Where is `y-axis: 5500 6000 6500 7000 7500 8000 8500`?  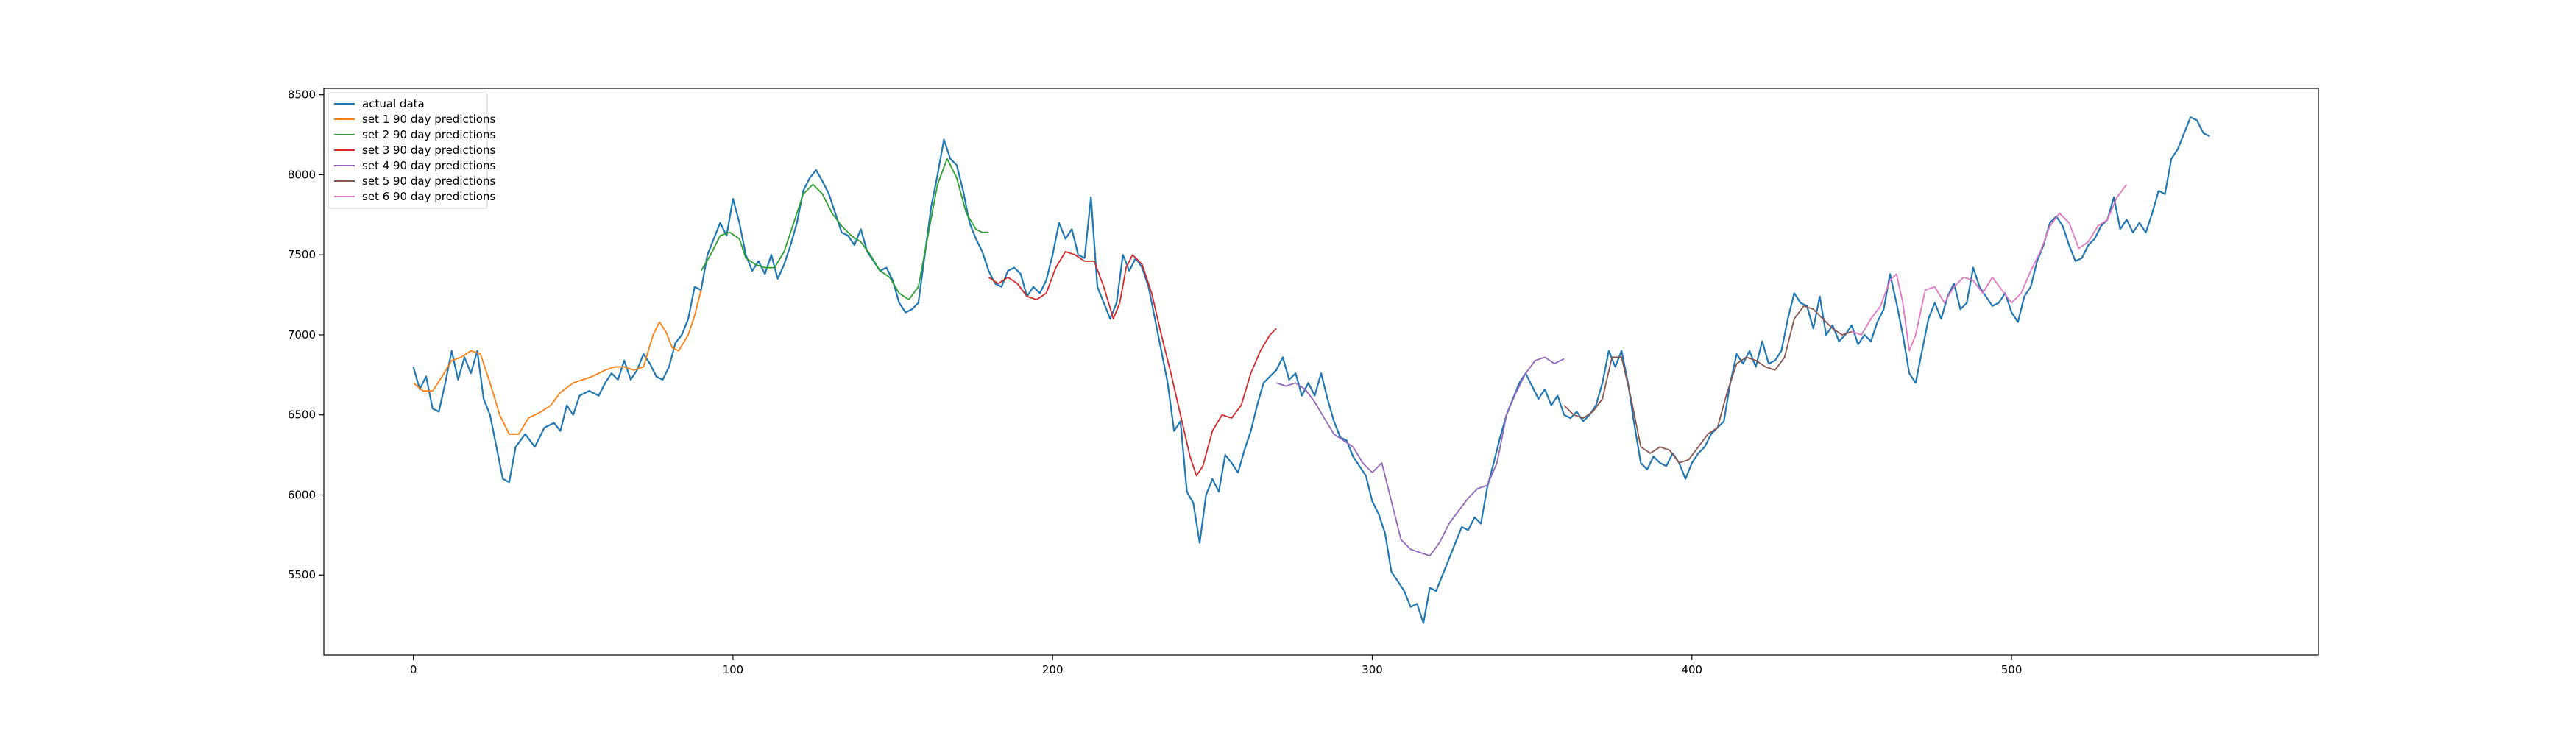 y-axis: 5500 6000 6500 7000 7500 8000 8500 is located at coordinates (306, 334).